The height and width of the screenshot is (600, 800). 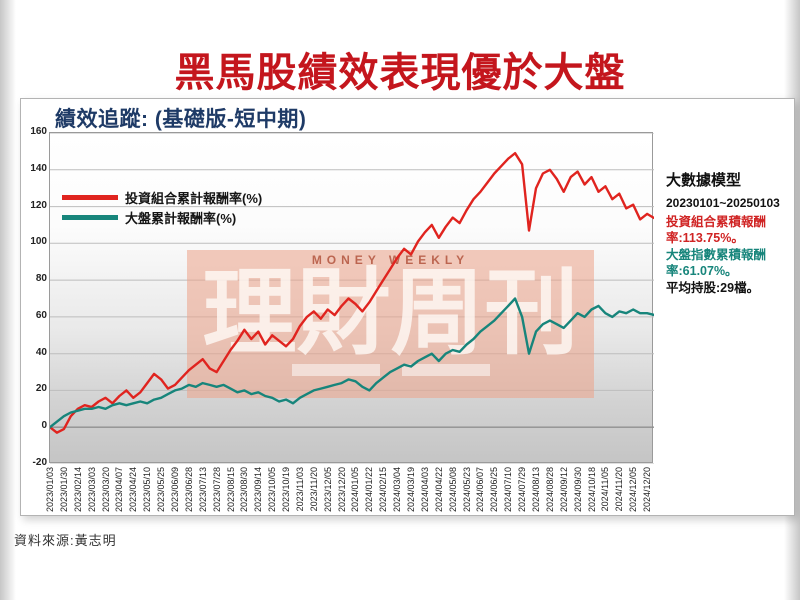 What do you see at coordinates (397, 490) in the screenshot?
I see `x-tick-label: 2024/03/04` at bounding box center [397, 490].